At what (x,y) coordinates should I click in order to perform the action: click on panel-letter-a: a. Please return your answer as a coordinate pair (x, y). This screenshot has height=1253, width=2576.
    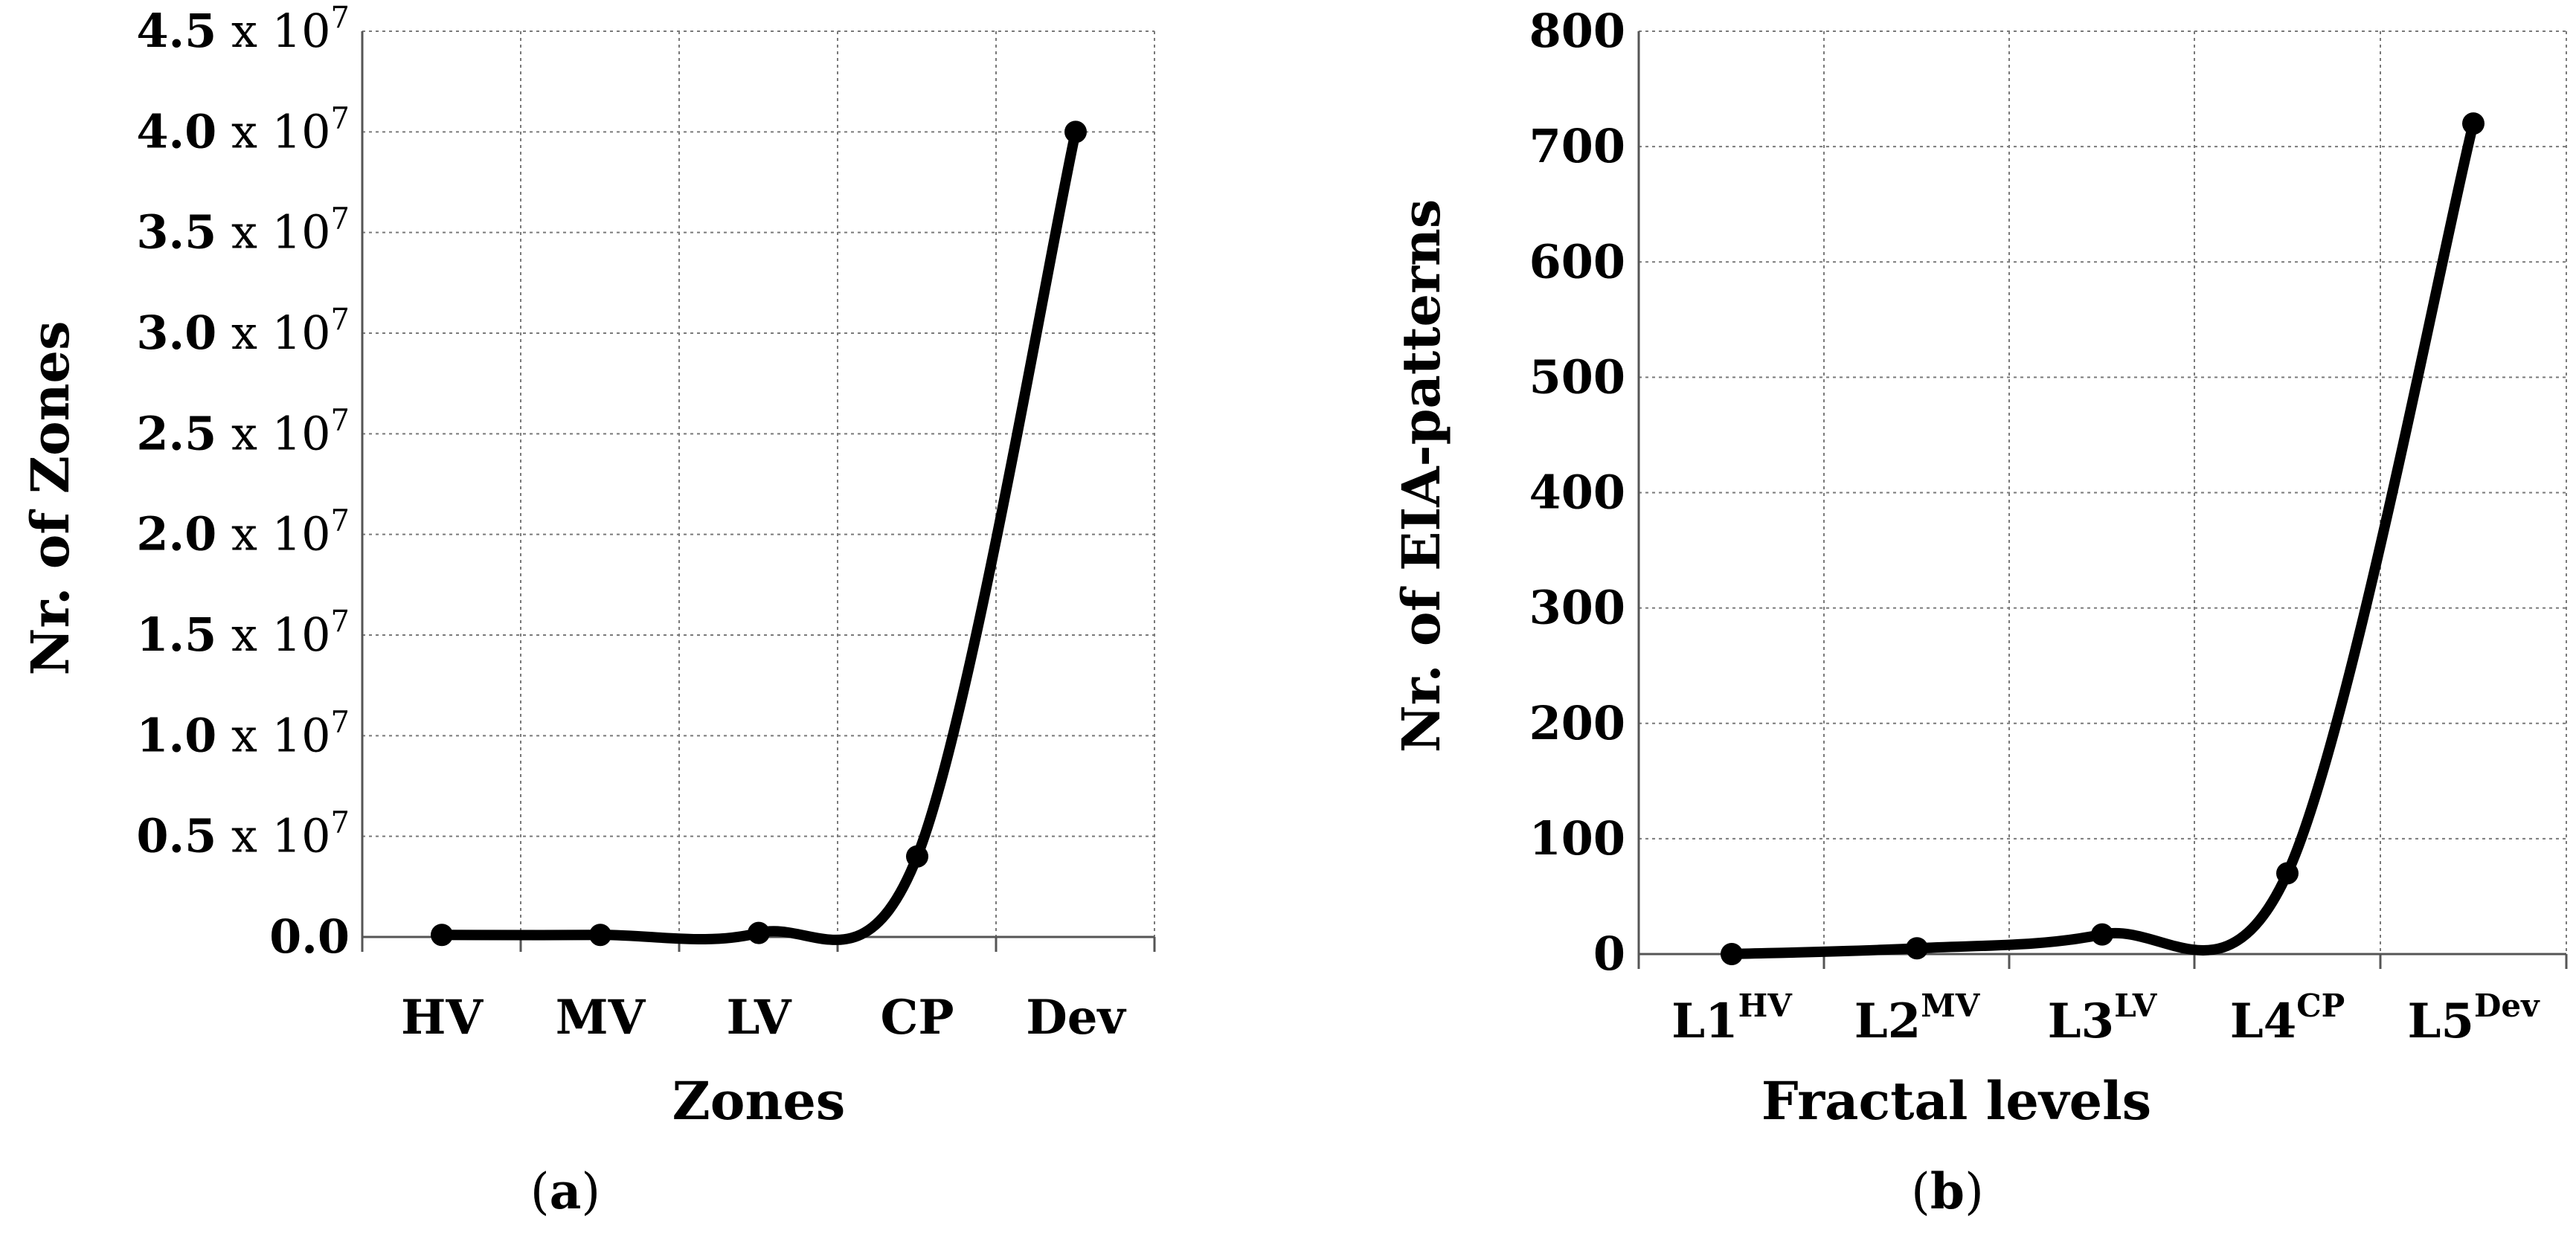
    Looking at the image, I should click on (566, 1191).